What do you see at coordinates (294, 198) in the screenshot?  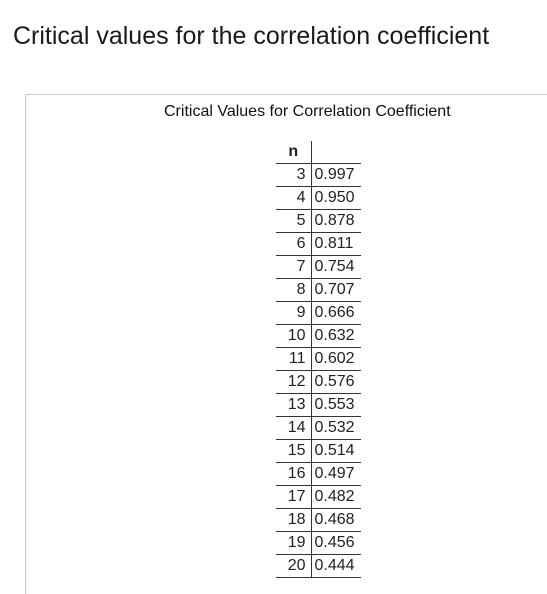 I see `cell-n: 4` at bounding box center [294, 198].